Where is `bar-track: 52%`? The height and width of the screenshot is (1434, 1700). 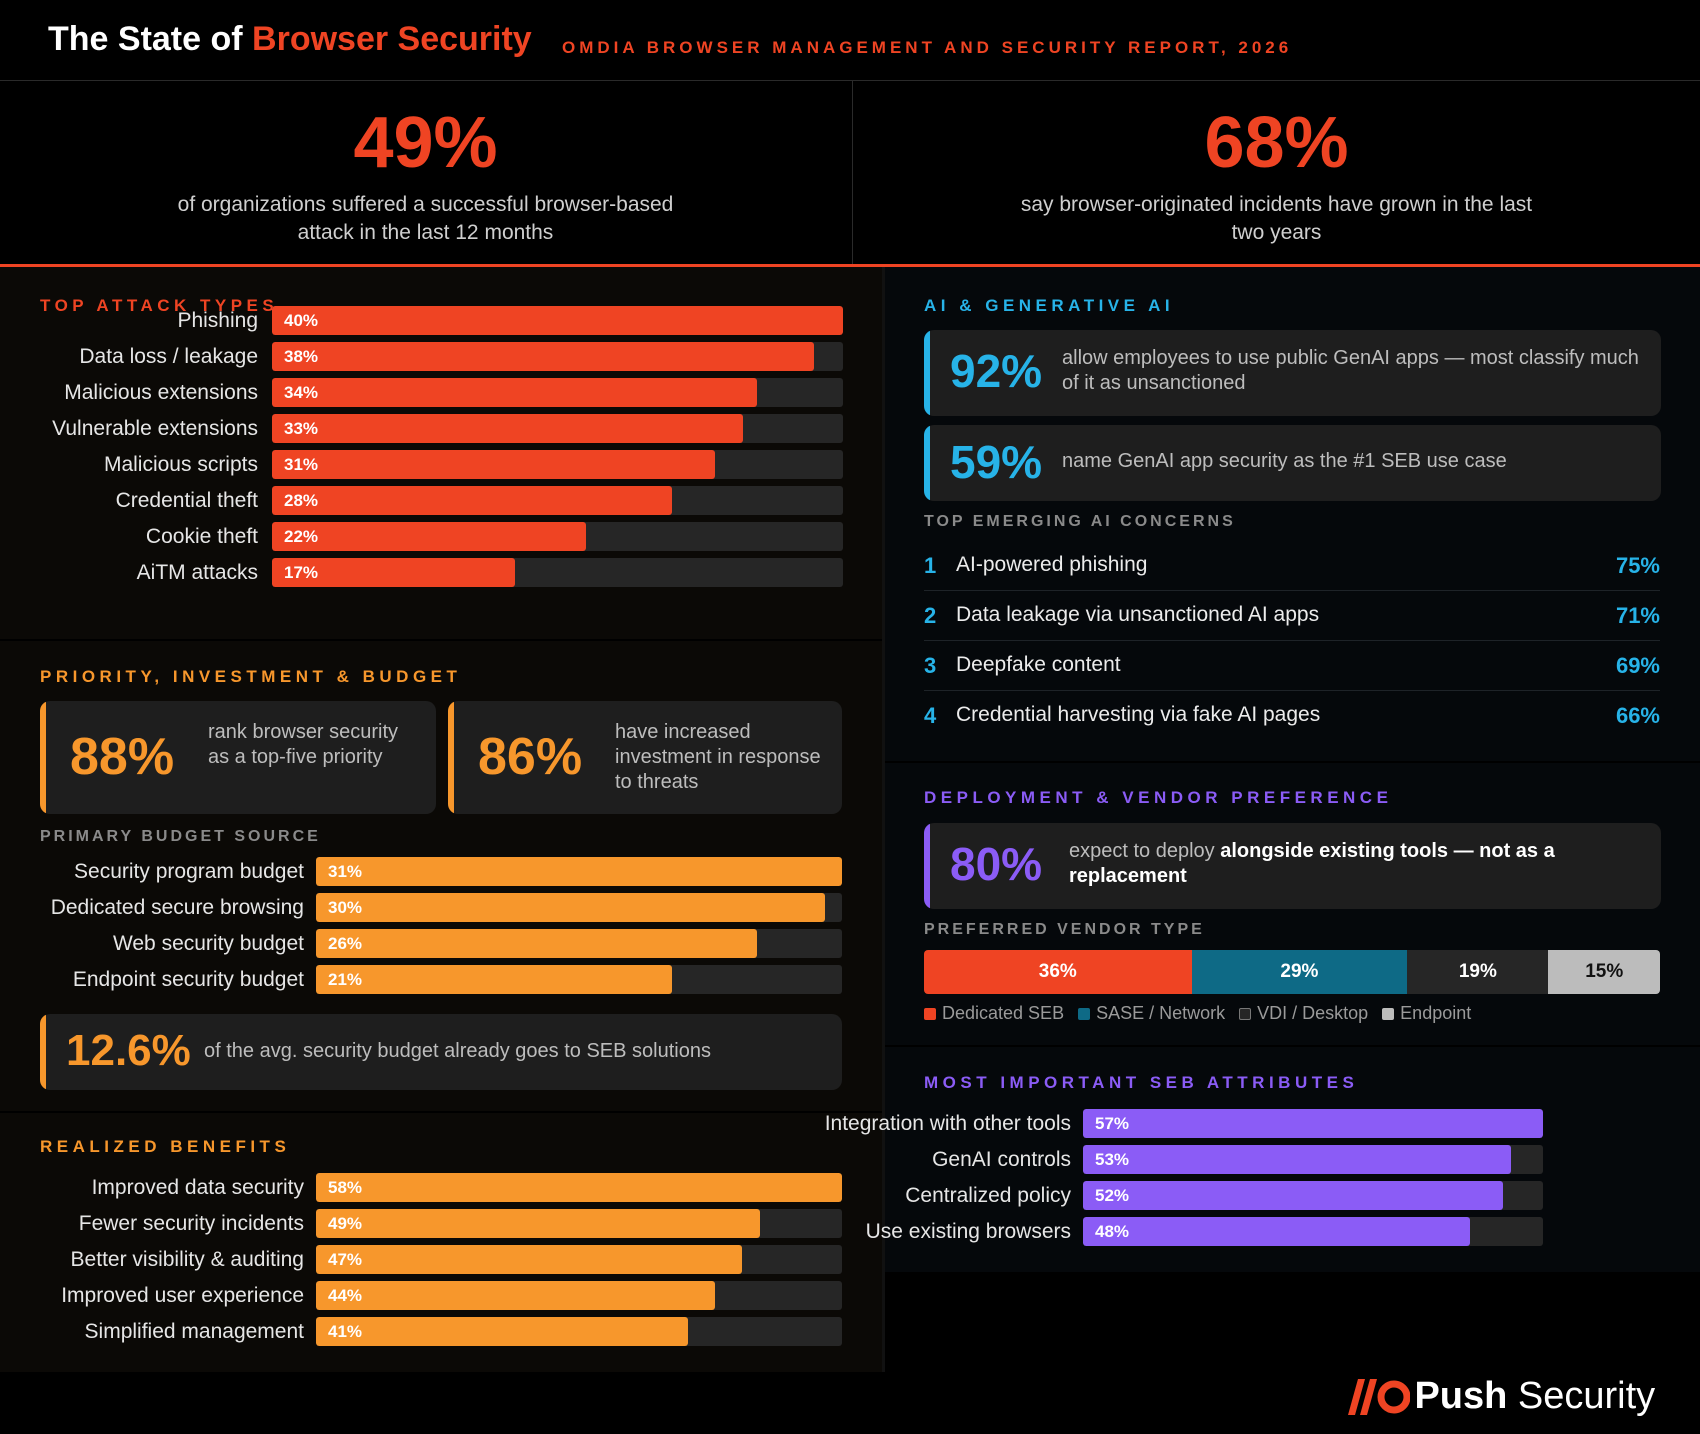 bar-track: 52% is located at coordinates (1313, 1195).